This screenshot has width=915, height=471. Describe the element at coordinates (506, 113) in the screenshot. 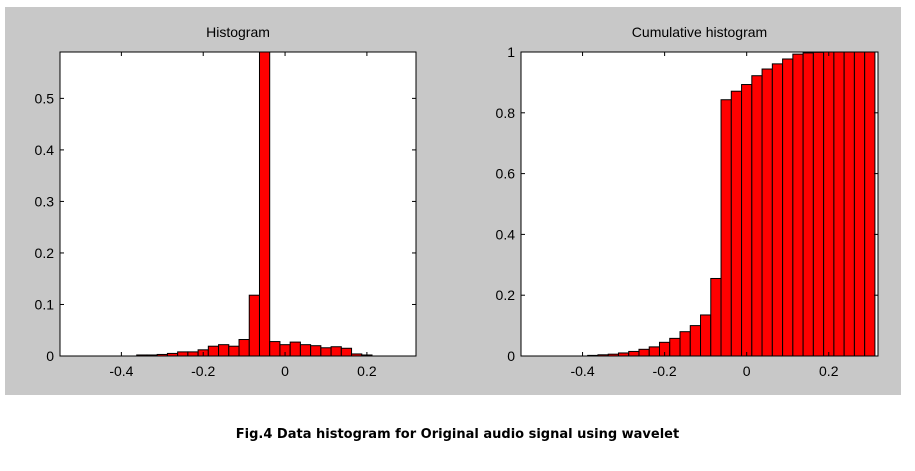

I see `y-tick-label: 0.8` at that location.